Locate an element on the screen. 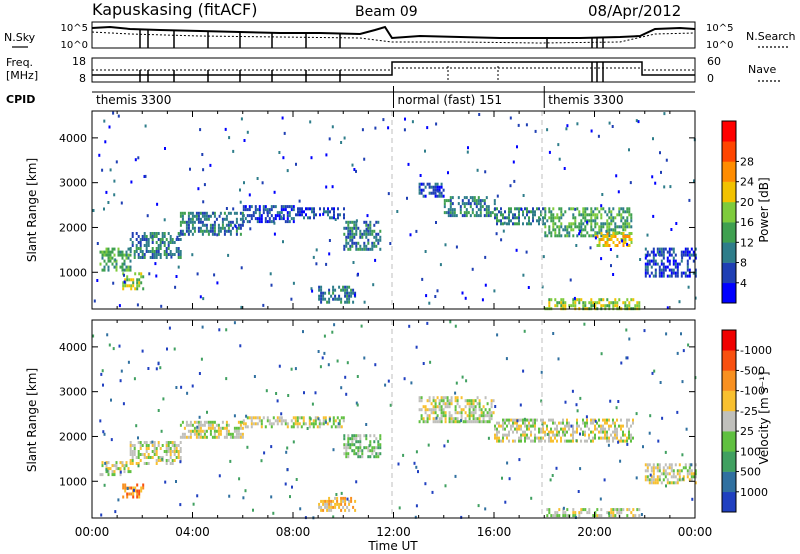  y-tick-label: 4000 is located at coordinates (73, 138).